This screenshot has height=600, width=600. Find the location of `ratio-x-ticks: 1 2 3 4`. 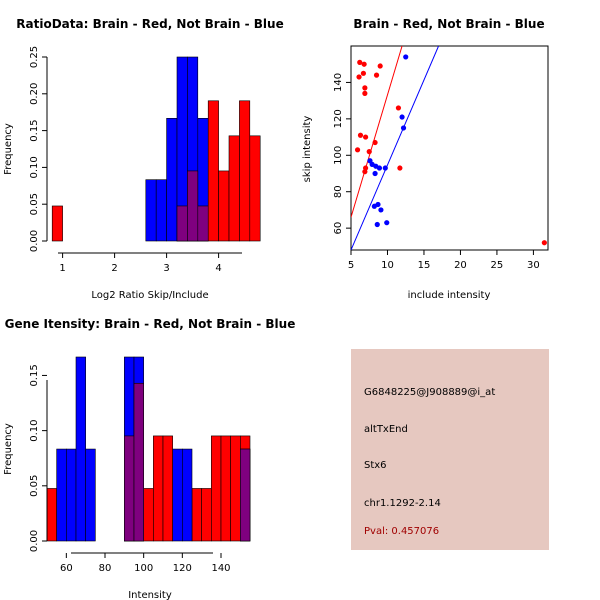

ratio-x-ticks: 1 2 3 4 is located at coordinates (140, 263).